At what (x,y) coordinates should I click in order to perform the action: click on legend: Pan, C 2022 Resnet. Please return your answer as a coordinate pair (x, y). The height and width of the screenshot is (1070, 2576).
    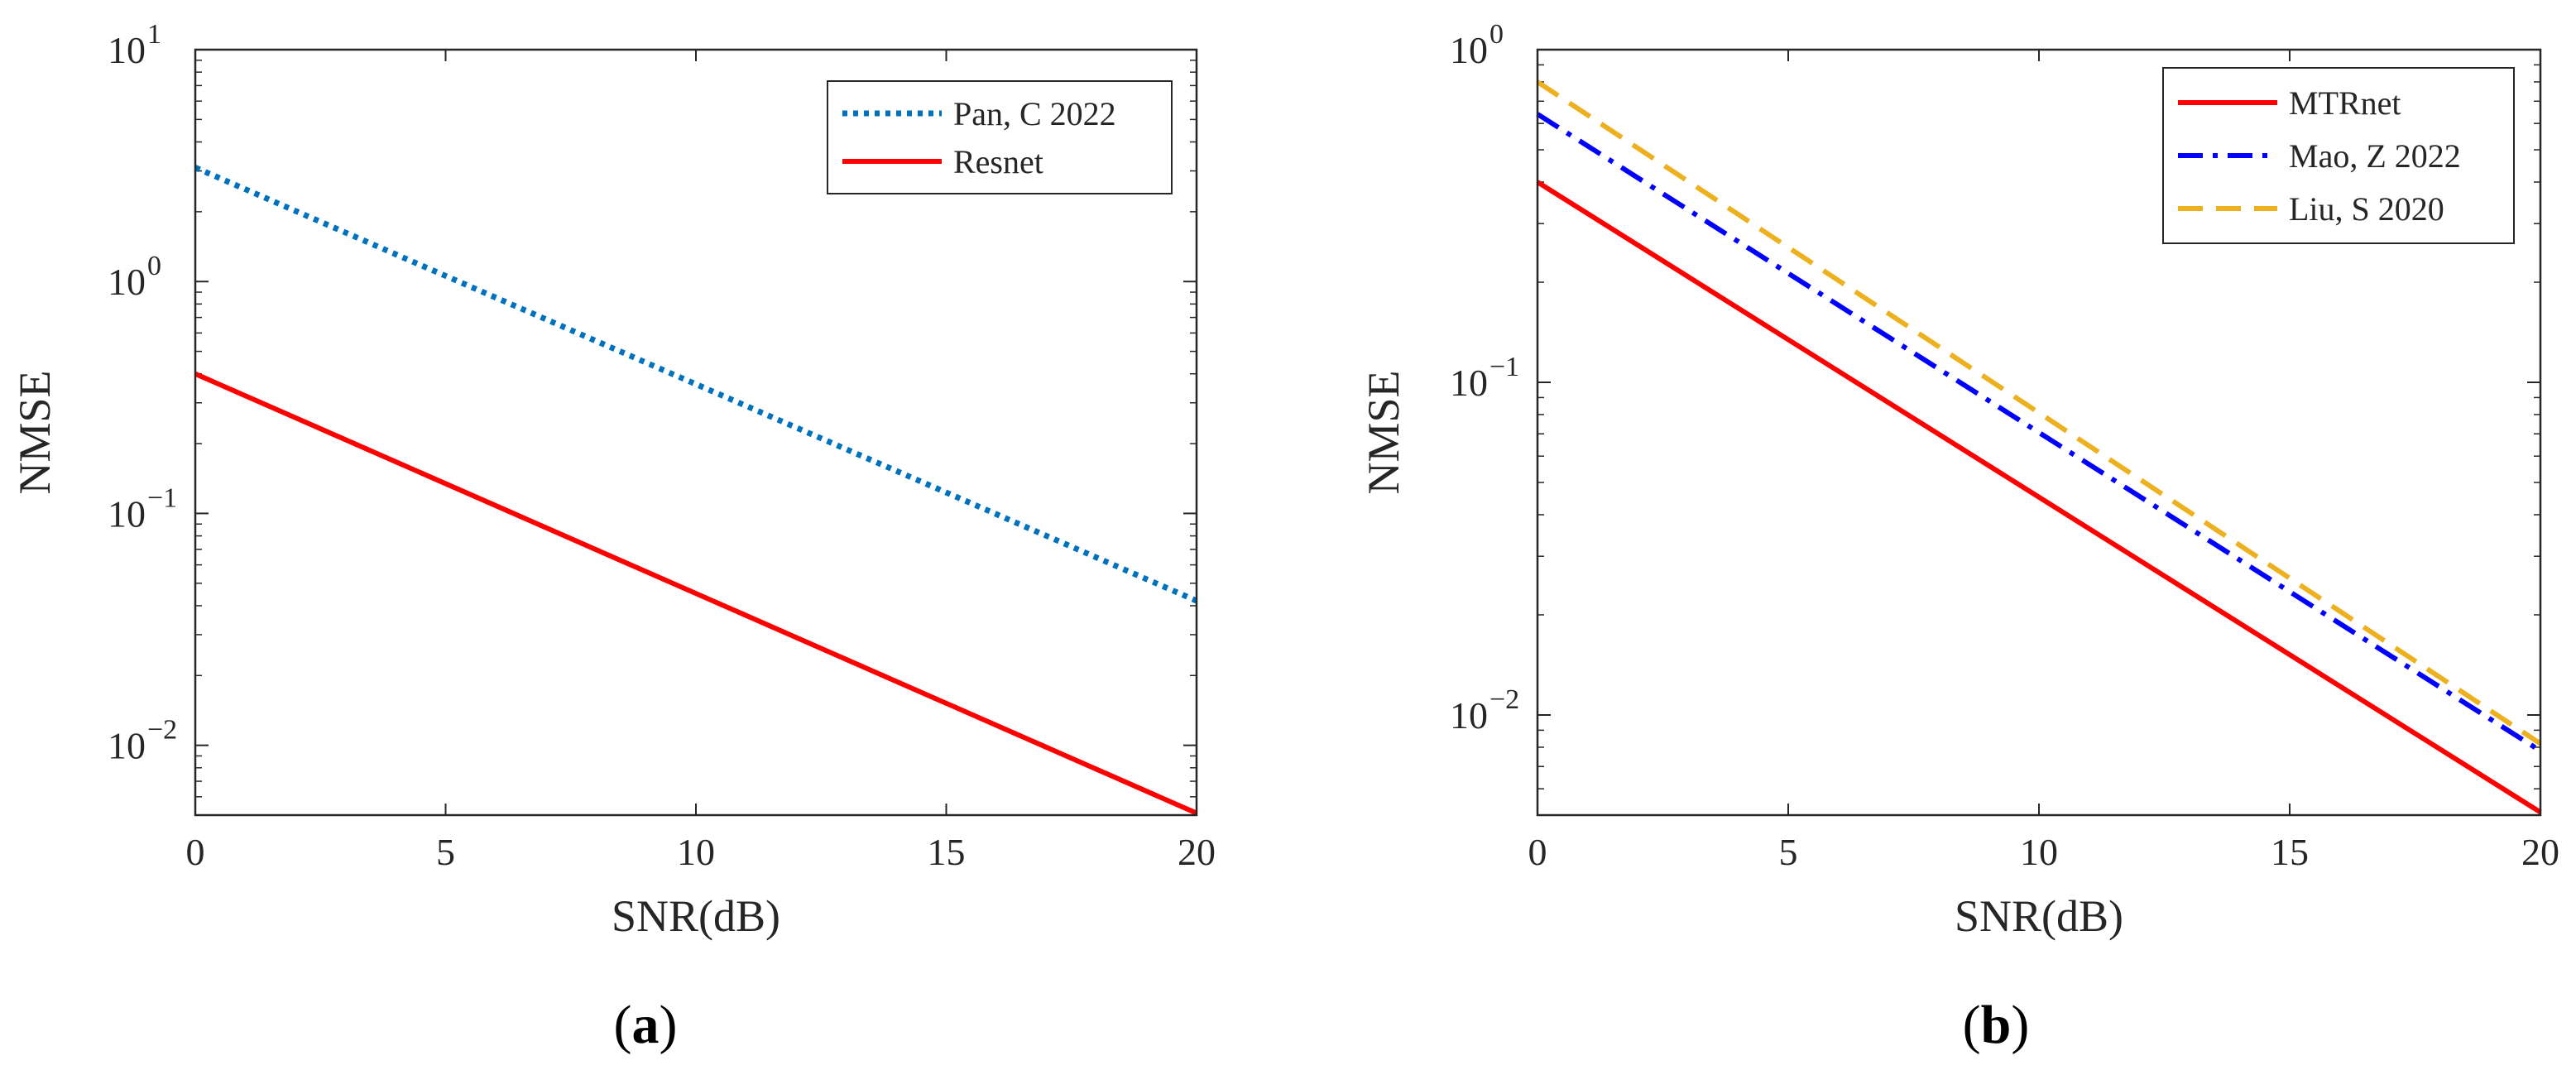
    Looking at the image, I should click on (1000, 137).